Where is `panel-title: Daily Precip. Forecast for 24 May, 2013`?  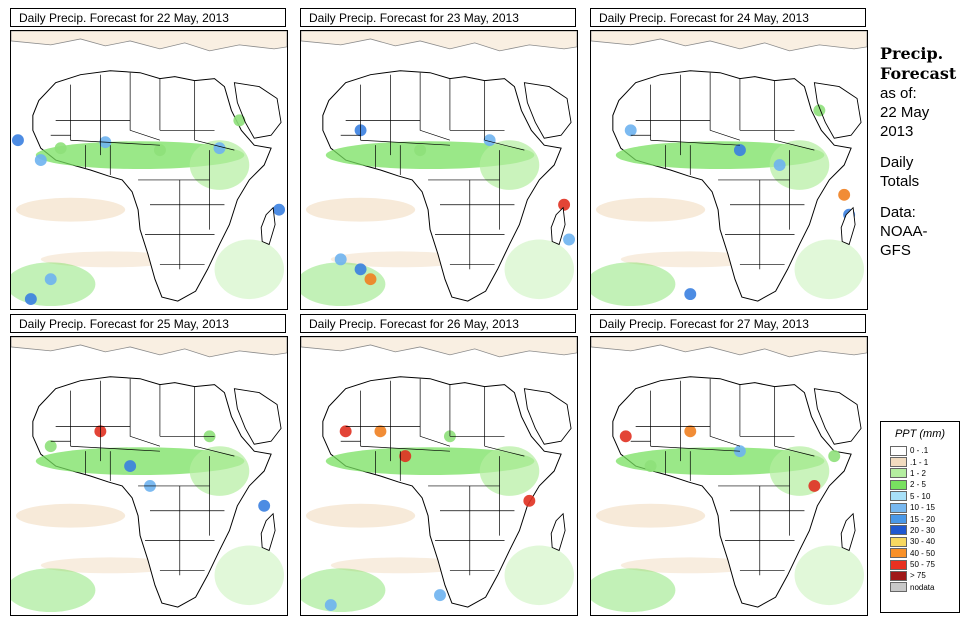
panel-title: Daily Precip. Forecast for 24 May, 2013 is located at coordinates (728, 17).